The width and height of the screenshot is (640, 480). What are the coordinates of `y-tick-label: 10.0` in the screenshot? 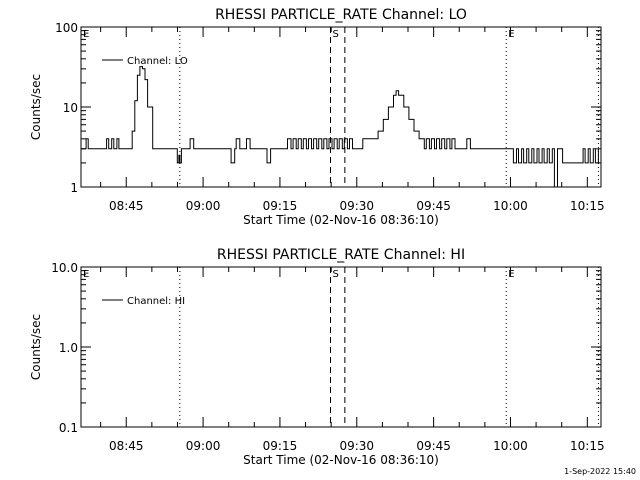 It's located at (64, 268).